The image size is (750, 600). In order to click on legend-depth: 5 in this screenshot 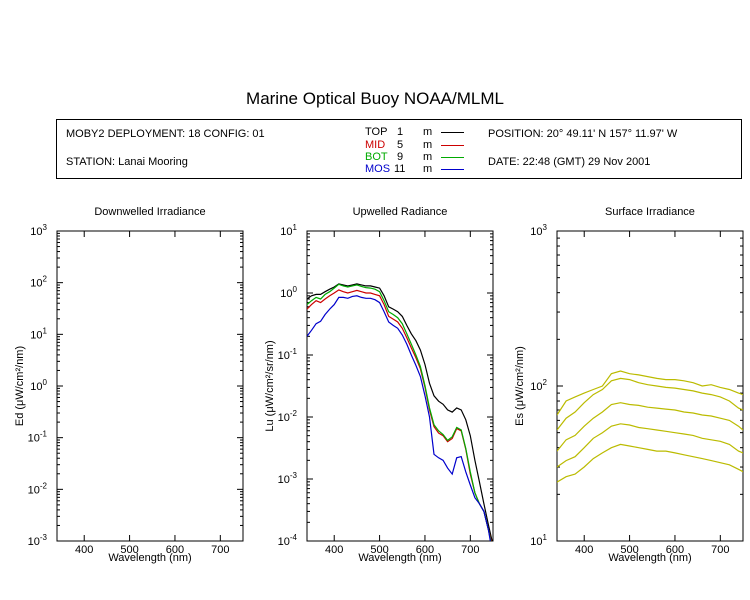, I will do `click(400, 145)`.